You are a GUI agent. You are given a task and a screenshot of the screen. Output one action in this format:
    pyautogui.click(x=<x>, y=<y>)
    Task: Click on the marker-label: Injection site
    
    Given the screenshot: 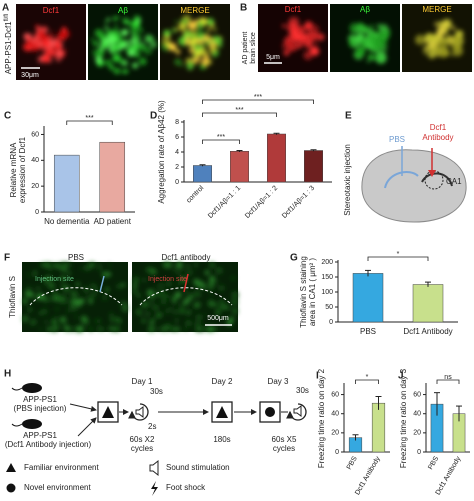 What is the action you would take?
    pyautogui.click(x=167, y=279)
    